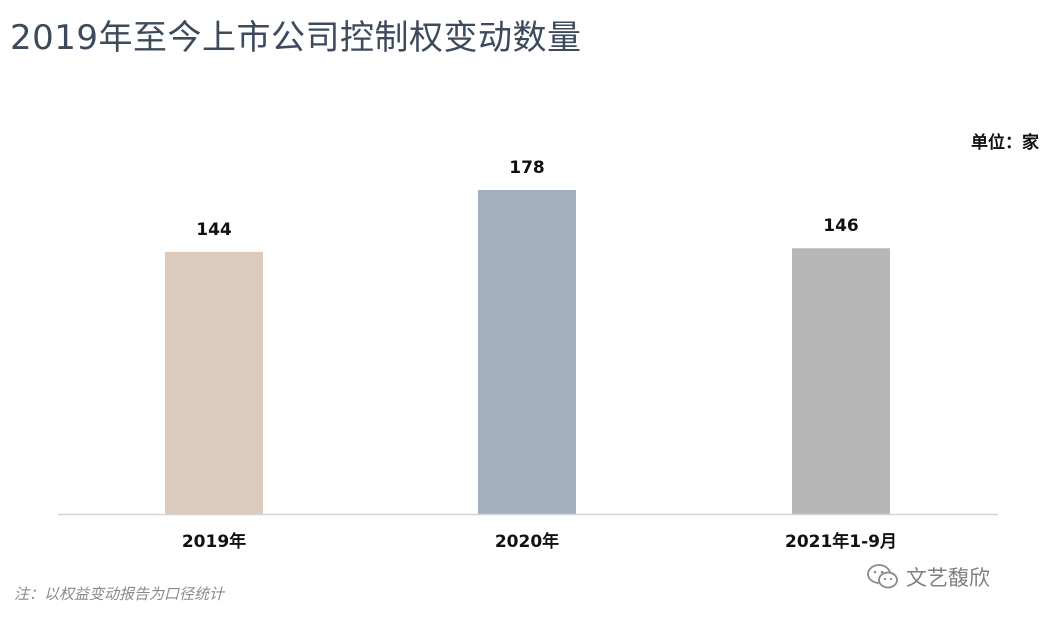  What do you see at coordinates (214, 541) in the screenshot?
I see `x-tick-label-1: 2019年` at bounding box center [214, 541].